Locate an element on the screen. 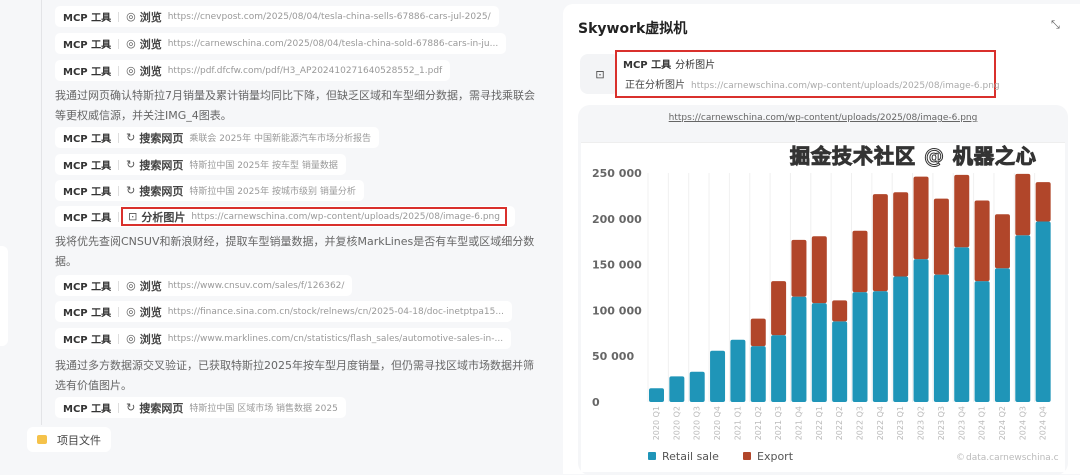 This screenshot has height=475, width=1080. x-tick-label: 2020 Q2 is located at coordinates (676, 423).